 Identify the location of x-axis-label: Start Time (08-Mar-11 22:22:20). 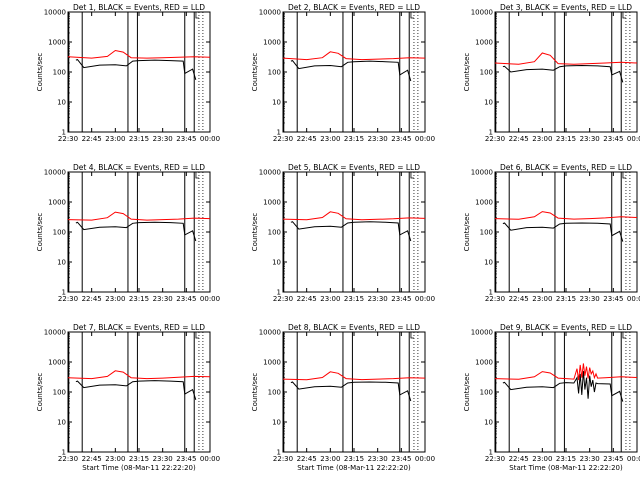
(354, 468).